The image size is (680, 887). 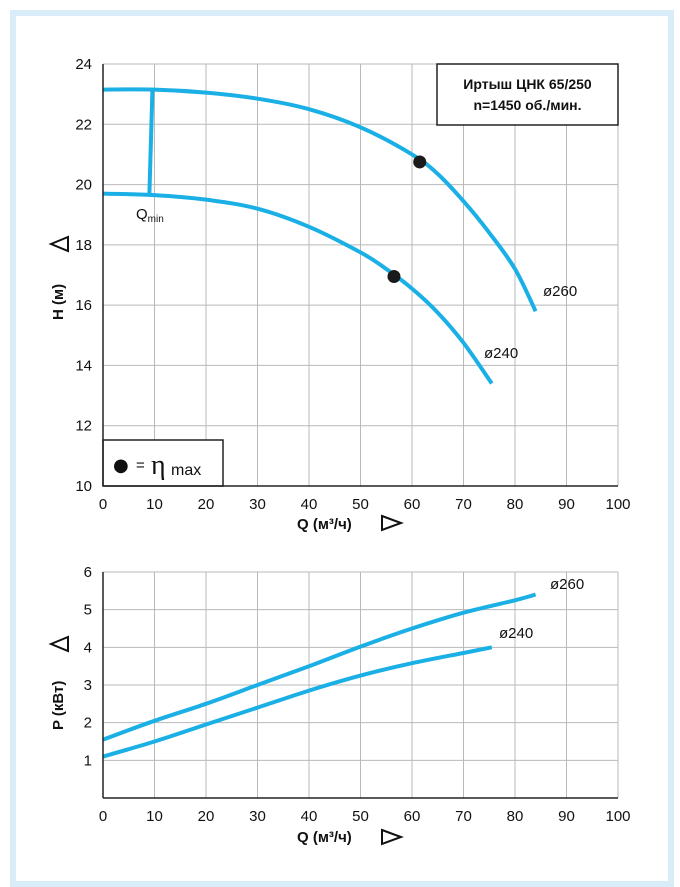 I want to click on label-h-240: ø240, so click(x=501, y=353).